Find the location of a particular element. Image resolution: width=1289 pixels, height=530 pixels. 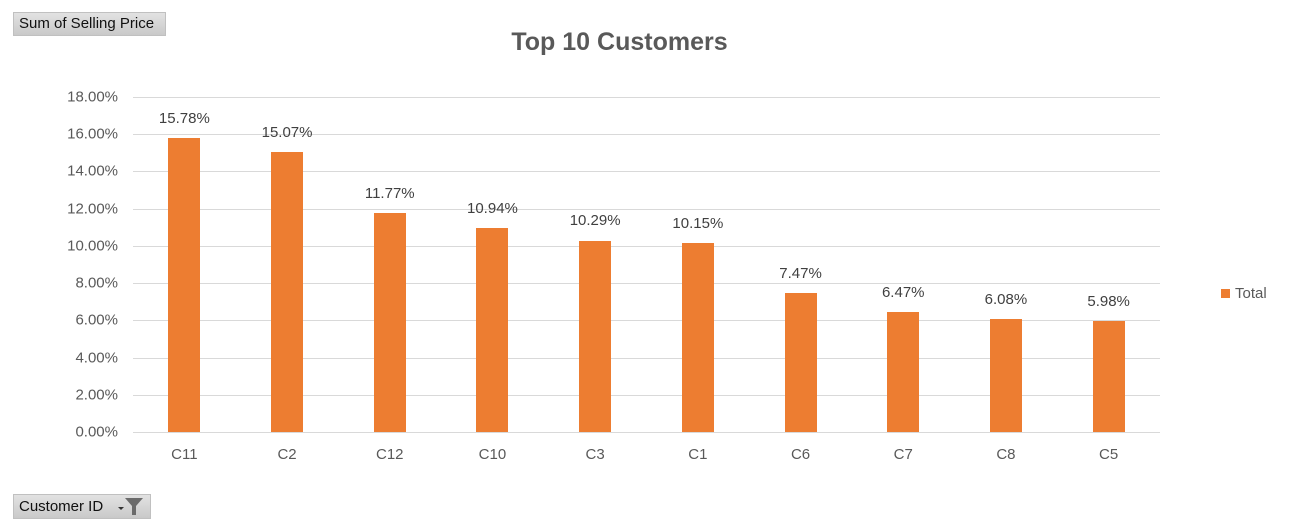

x-tick-label: C10 is located at coordinates (492, 454).